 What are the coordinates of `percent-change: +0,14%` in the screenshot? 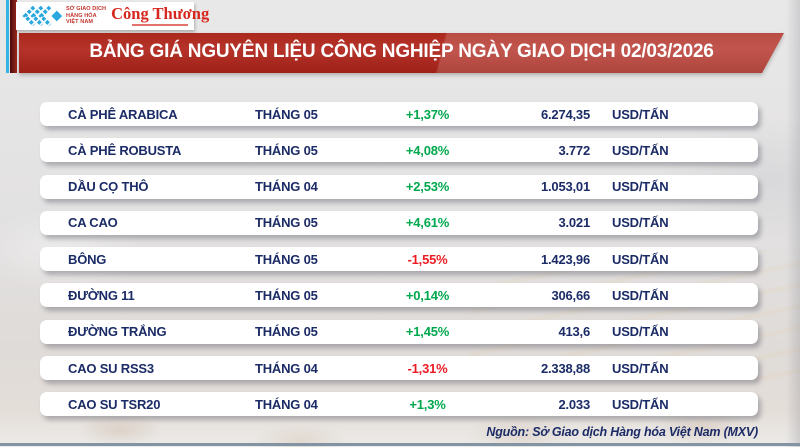 It's located at (427, 295).